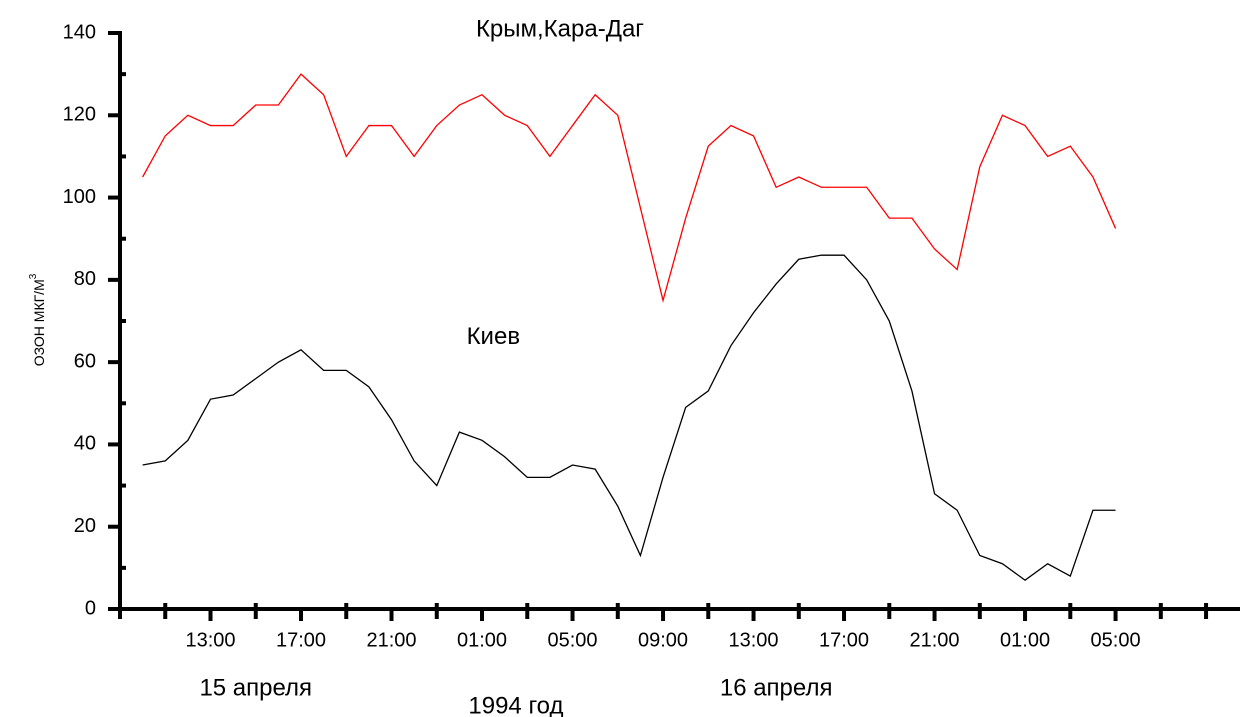 This screenshot has width=1241, height=717. Describe the element at coordinates (493, 336) in the screenshot. I see `annotation: Киев` at that location.